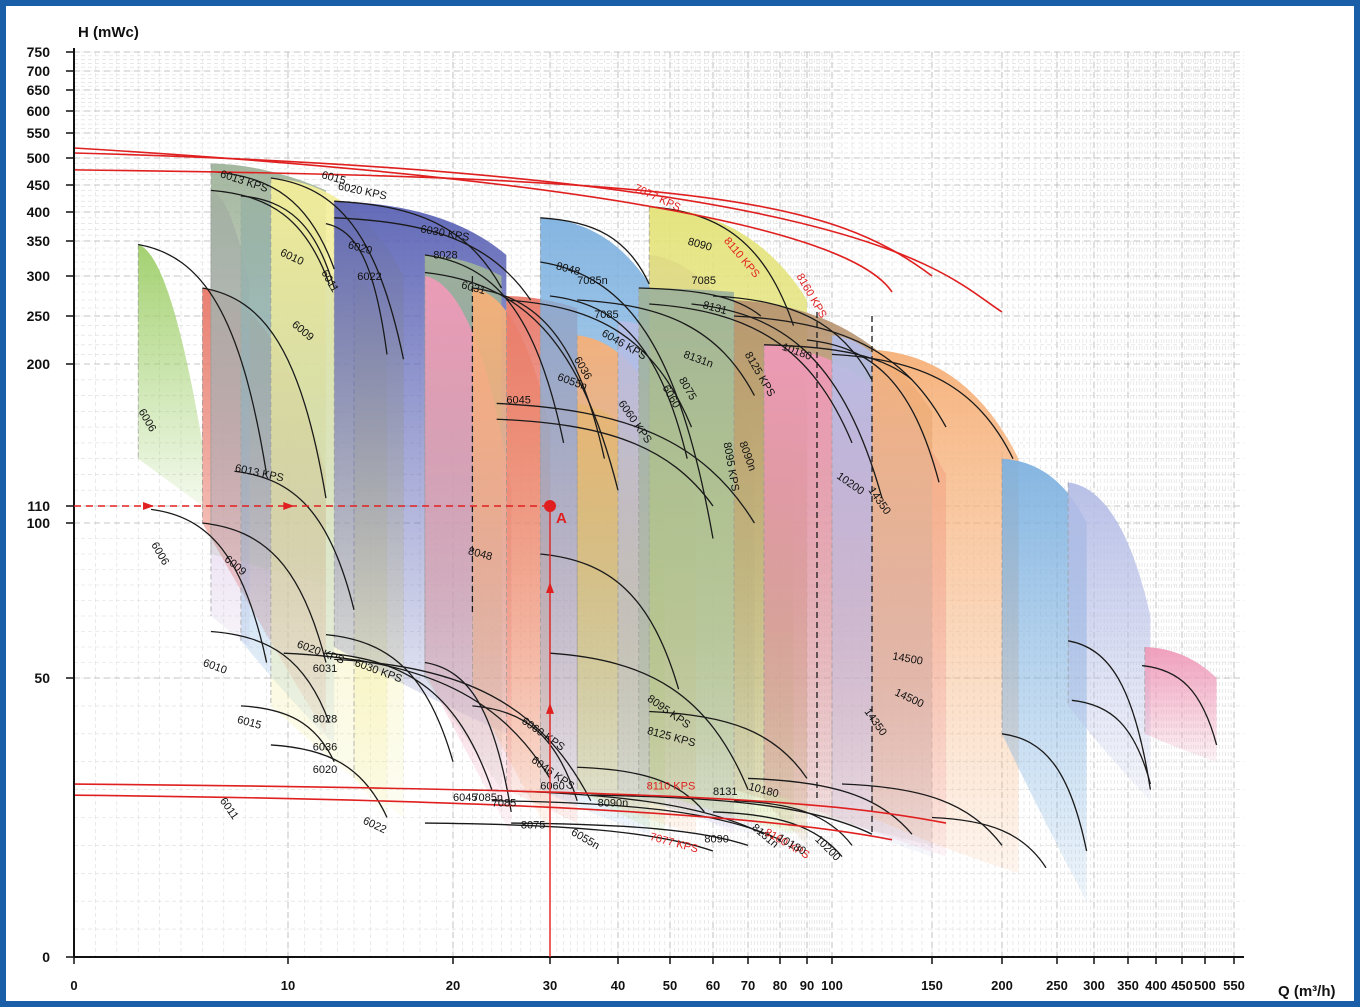 This screenshot has width=1360, height=1007. Describe the element at coordinates (748, 985) in the screenshot. I see `x-tick-label: 70` at that location.